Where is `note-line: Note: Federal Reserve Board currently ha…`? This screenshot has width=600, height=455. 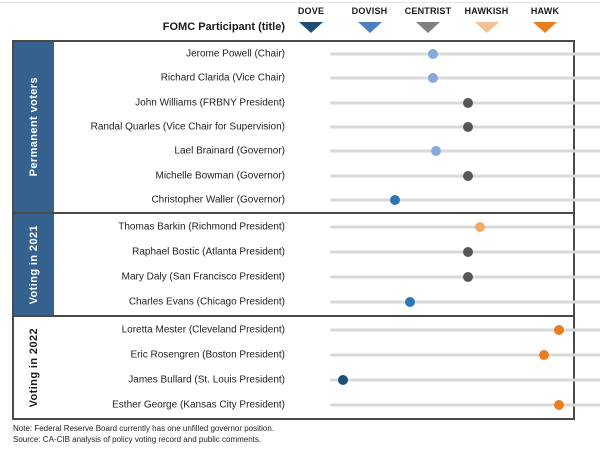 note-line: Note: Federal Reserve Board currently ha… is located at coordinates (144, 428).